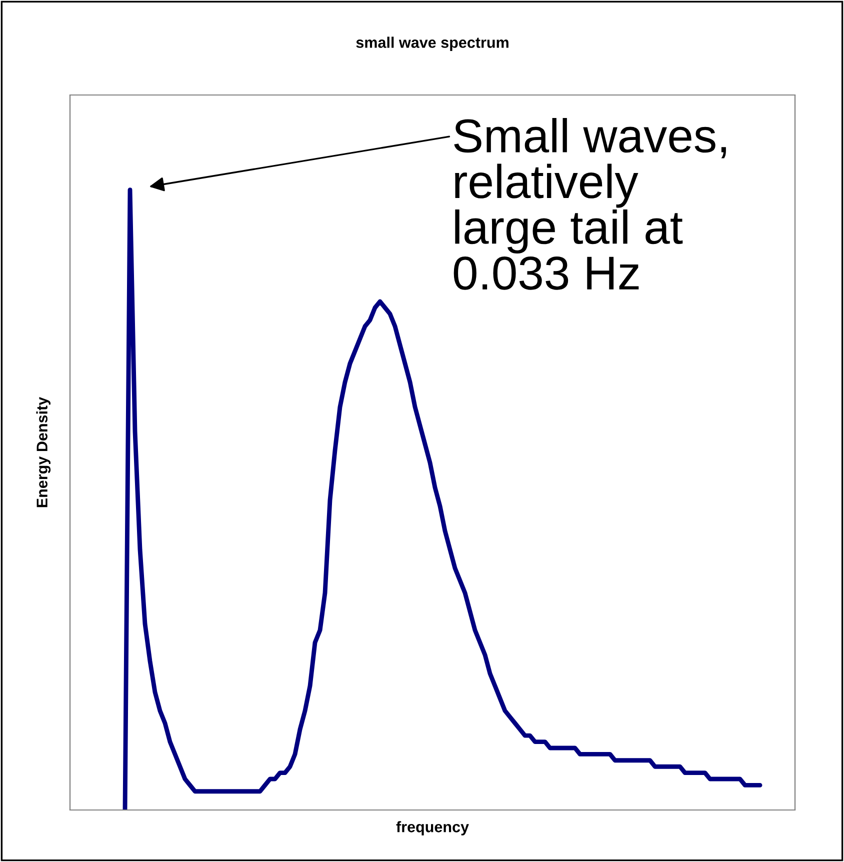 Image resolution: width=844 pixels, height=862 pixels. I want to click on chart-title: small wave spectrum, so click(432, 43).